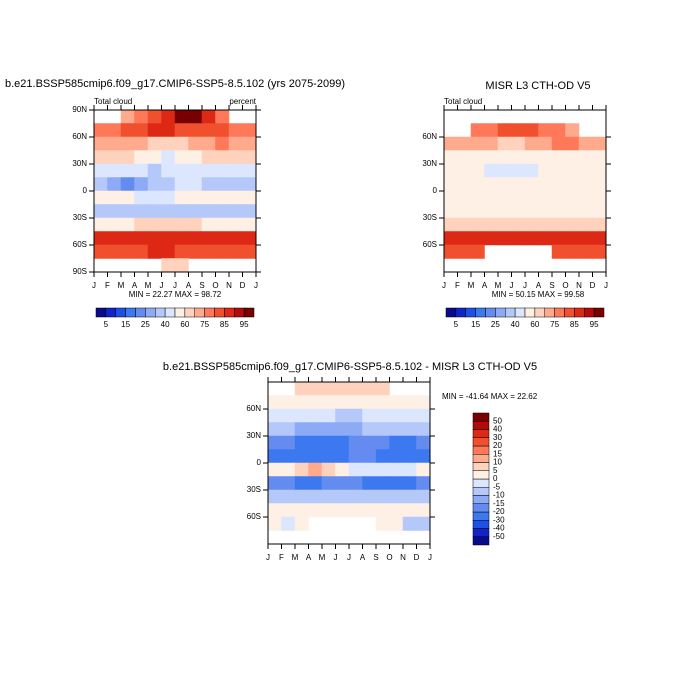 The width and height of the screenshot is (700, 700). Describe the element at coordinates (495, 324) in the screenshot. I see `colorbar-label: 25` at that location.